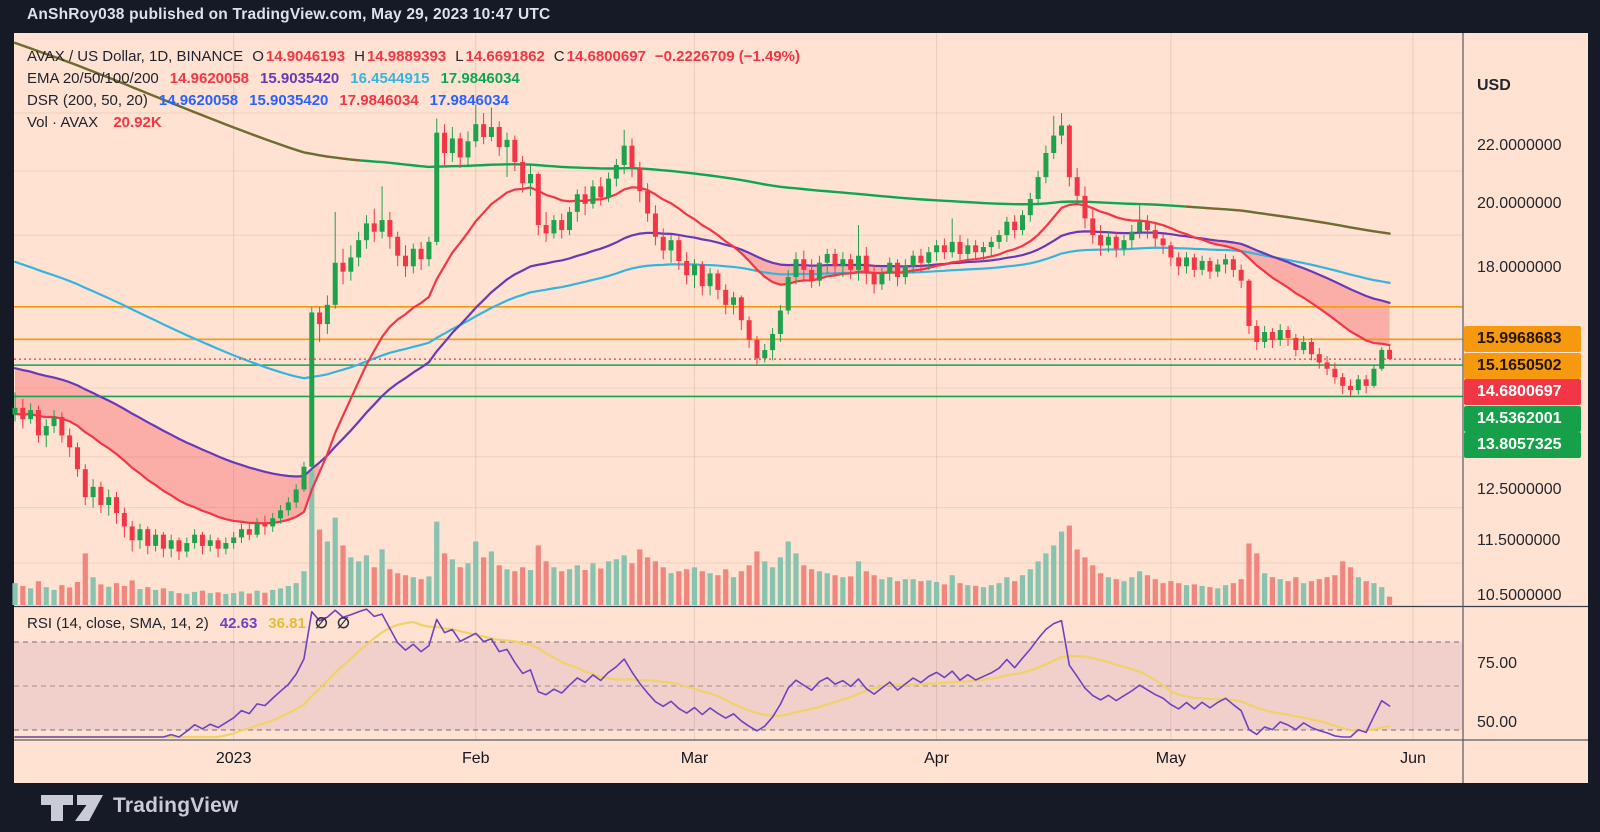  Describe the element at coordinates (800, 807) in the screenshot. I see `footer-bar: TradingView` at that location.